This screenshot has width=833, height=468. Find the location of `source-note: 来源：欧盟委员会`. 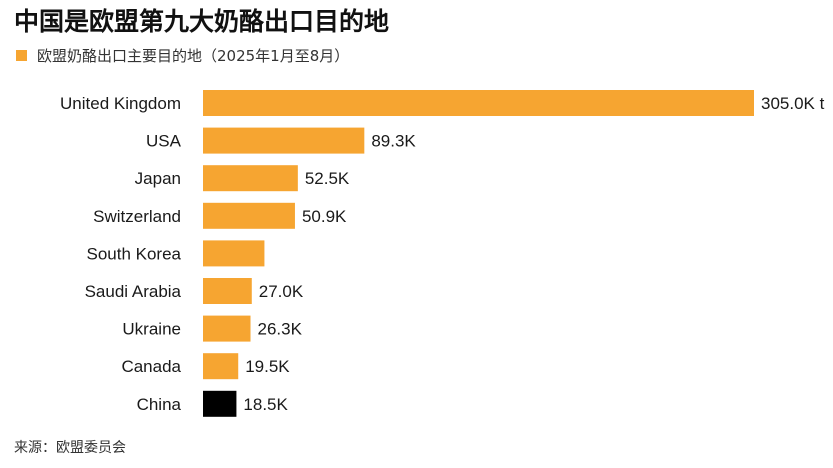

source-note: 来源：欧盟委员会 is located at coordinates (70, 448).